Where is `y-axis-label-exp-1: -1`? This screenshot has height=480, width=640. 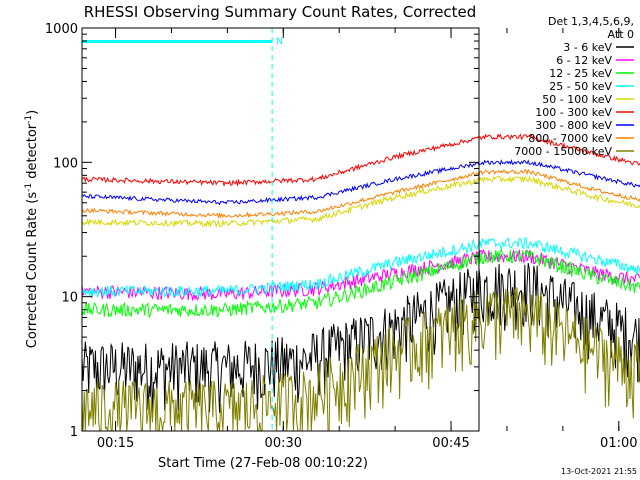
y-axis-label-exp-1: -1 is located at coordinates (29, 187).